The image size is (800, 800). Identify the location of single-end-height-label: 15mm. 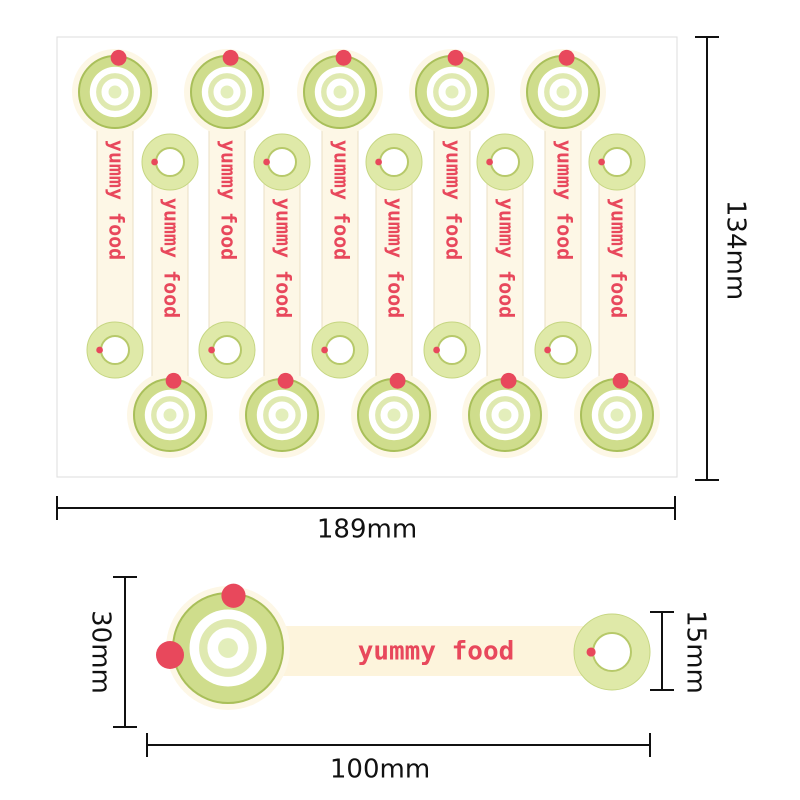
(696, 652).